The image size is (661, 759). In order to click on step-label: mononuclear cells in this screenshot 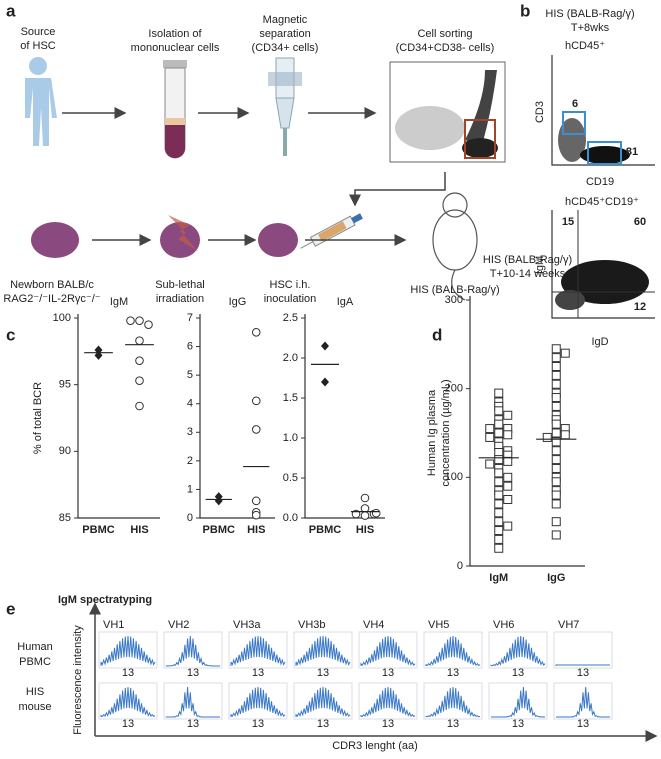, I will do `click(175, 48)`.